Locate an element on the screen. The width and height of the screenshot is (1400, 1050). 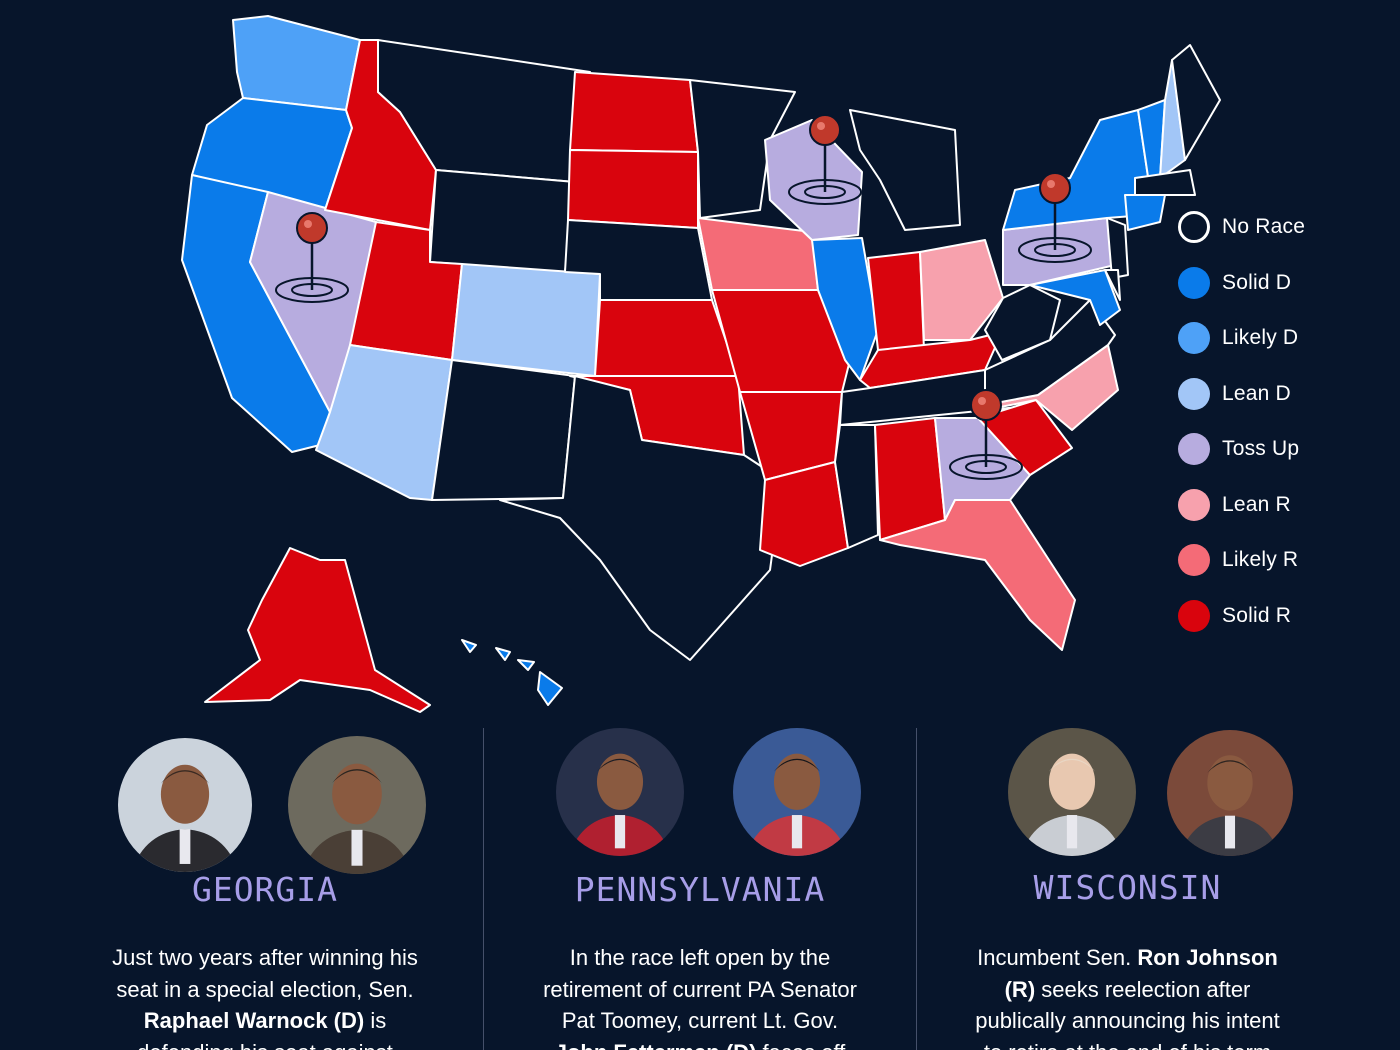
race-description-line: Pat Toomey, current Lt. Gov. is located at coordinates (700, 1021).